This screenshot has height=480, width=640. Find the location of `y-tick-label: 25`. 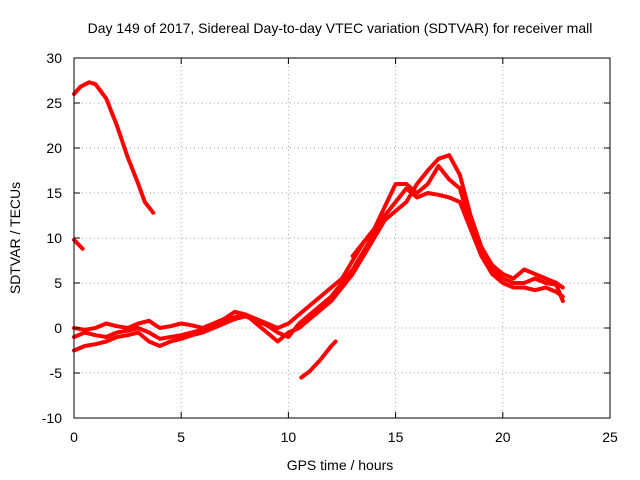

y-tick-label: 25 is located at coordinates (54, 103).